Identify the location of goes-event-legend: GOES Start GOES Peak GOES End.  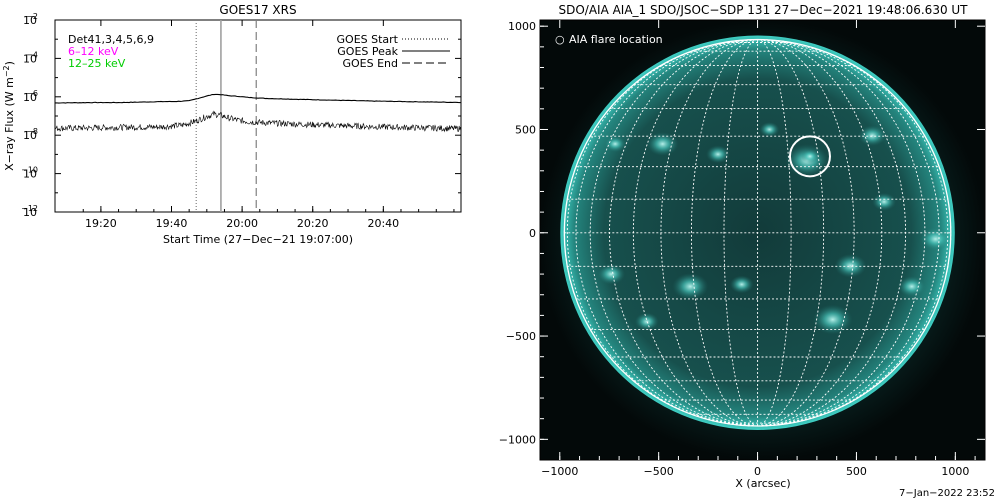
(393, 51).